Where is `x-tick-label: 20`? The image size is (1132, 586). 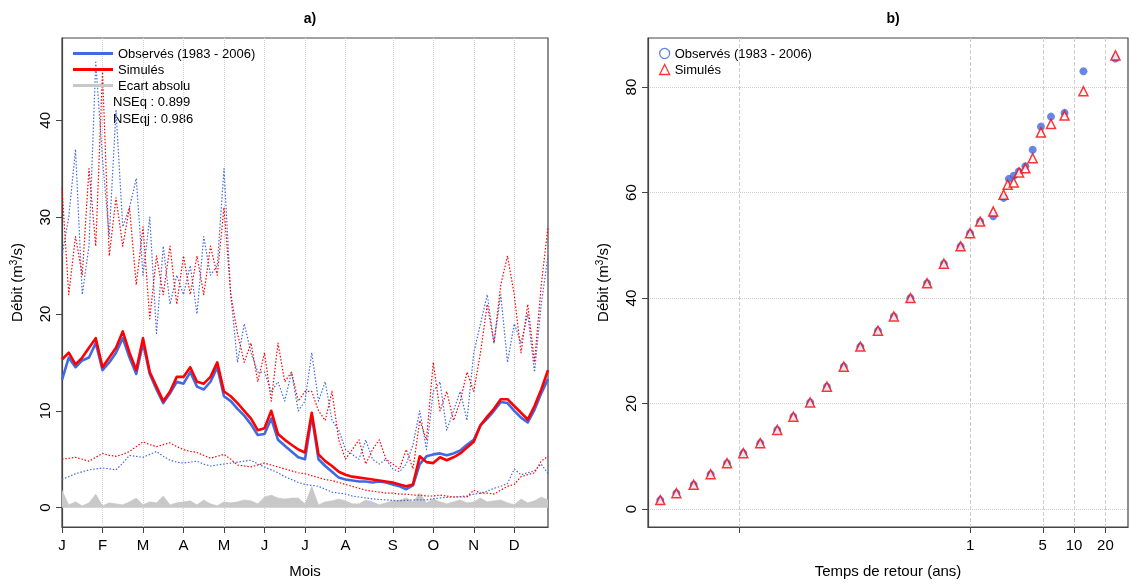
x-tick-label: 20 is located at coordinates (1105, 544).